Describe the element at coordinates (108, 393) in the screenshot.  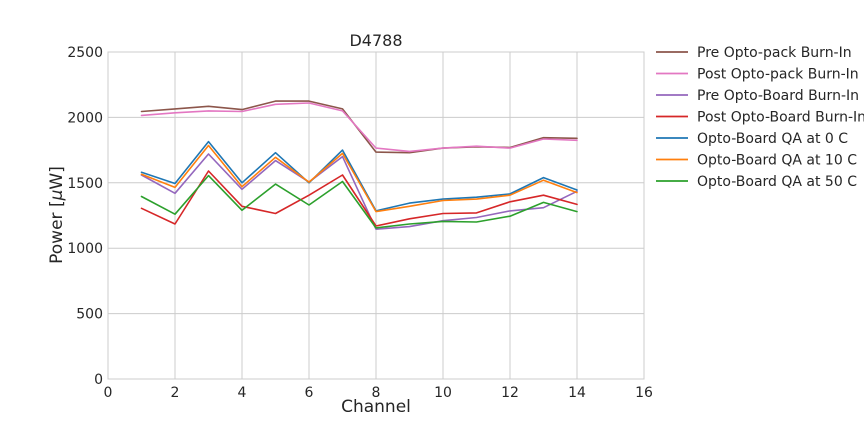
I see `x-tick-label: 0` at that location.